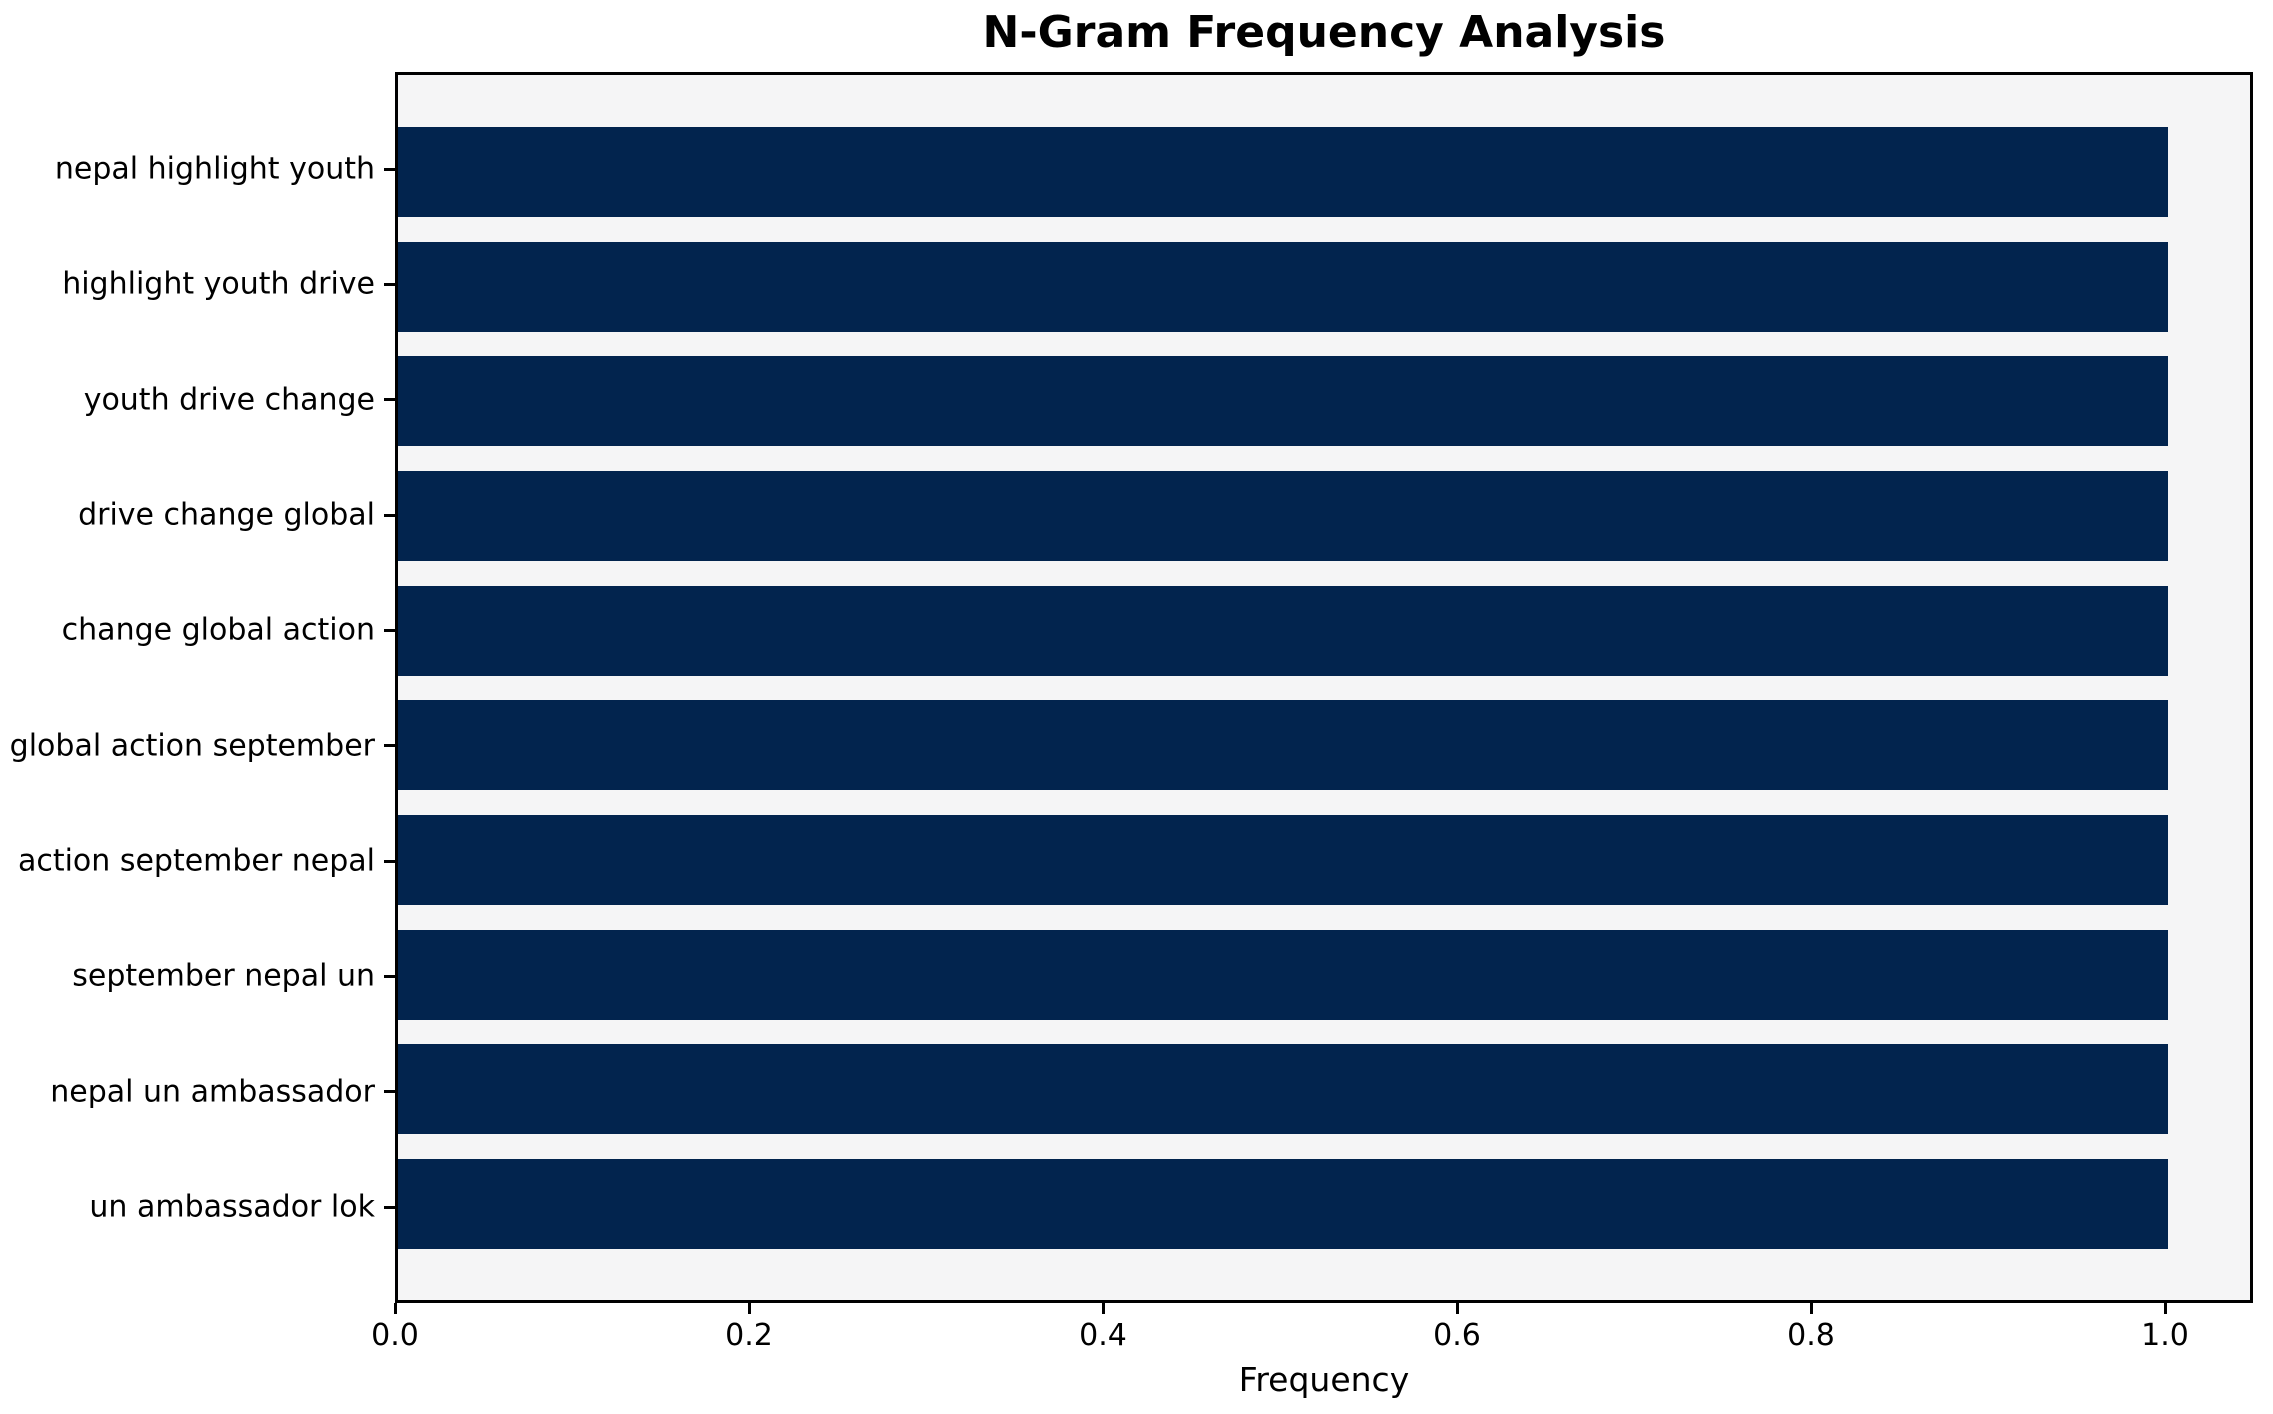 This screenshot has width=2273, height=1414. What do you see at coordinates (1103, 1335) in the screenshot?
I see `x-tick-label: 0.4` at bounding box center [1103, 1335].